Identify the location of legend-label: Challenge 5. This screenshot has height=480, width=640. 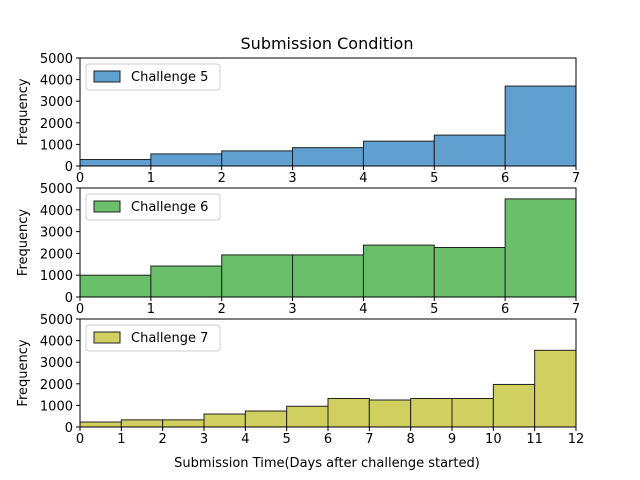
(169, 77).